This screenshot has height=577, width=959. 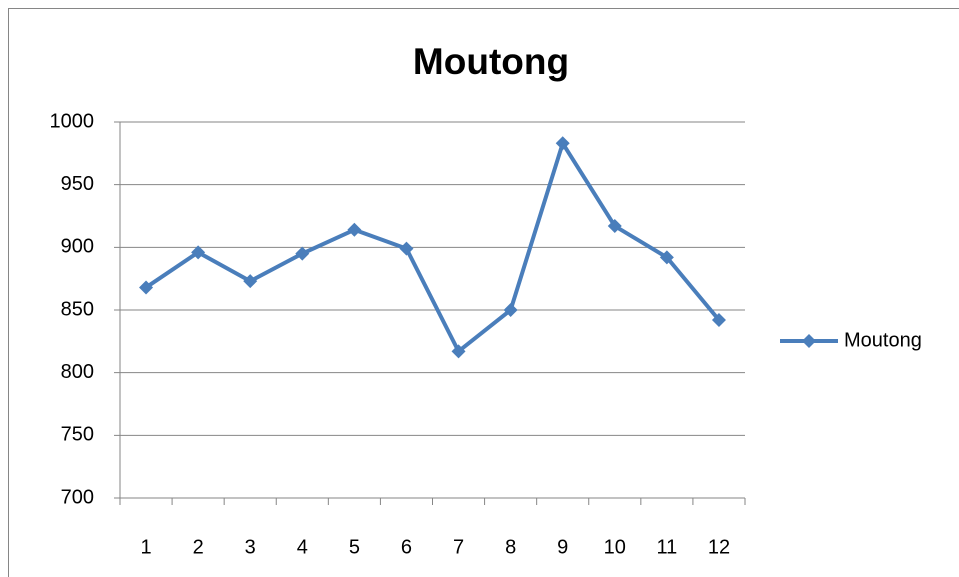 What do you see at coordinates (145, 547) in the screenshot?
I see `x-tick-label: 1` at bounding box center [145, 547].